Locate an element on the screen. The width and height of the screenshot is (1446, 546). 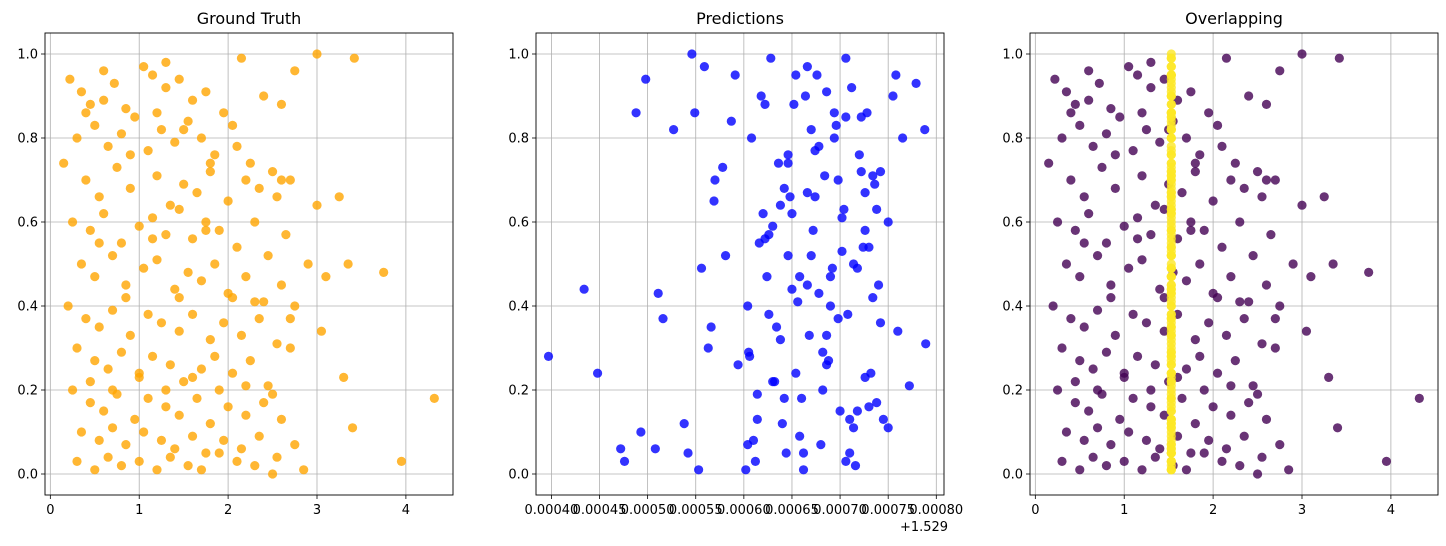
y-tick-label: 0.0 is located at coordinates (27, 475).